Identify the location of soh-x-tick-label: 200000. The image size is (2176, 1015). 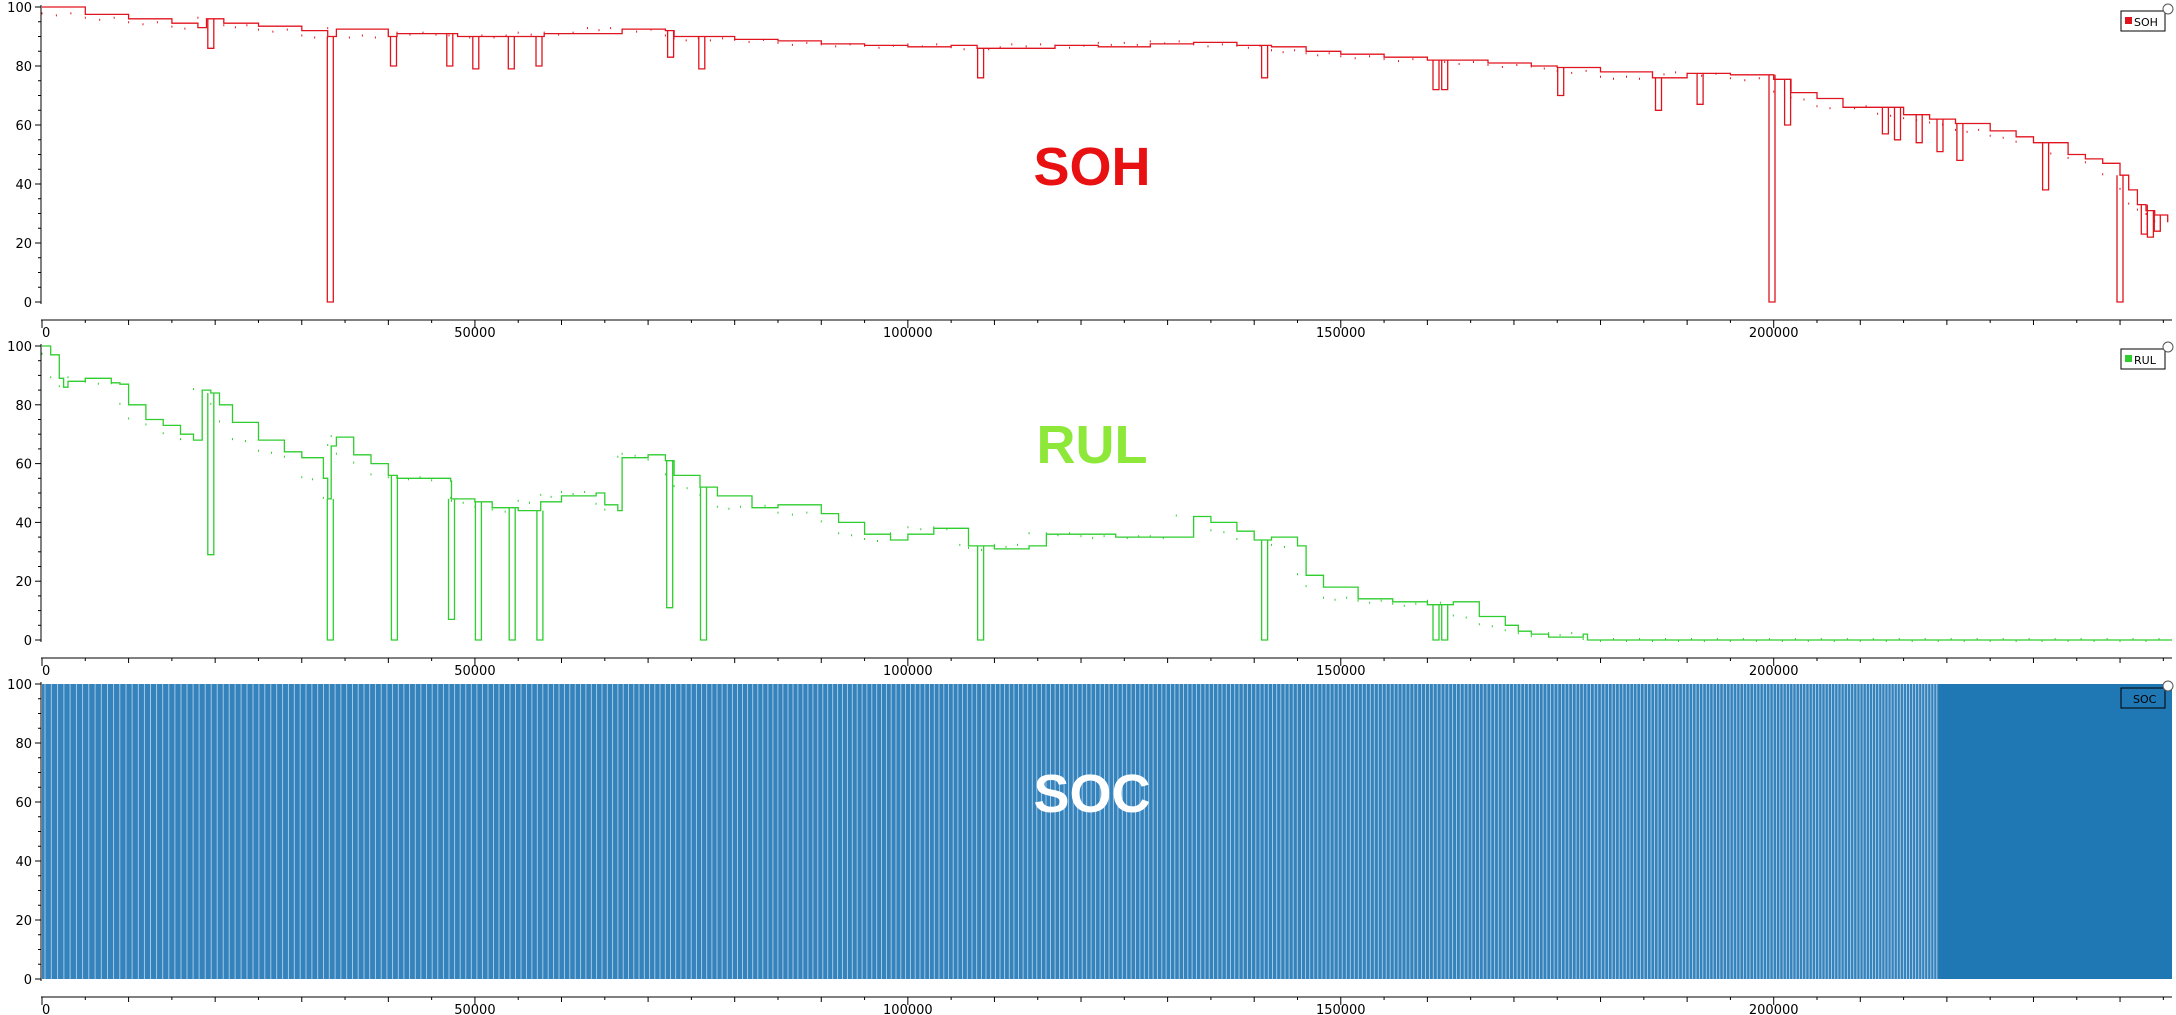
(1774, 333).